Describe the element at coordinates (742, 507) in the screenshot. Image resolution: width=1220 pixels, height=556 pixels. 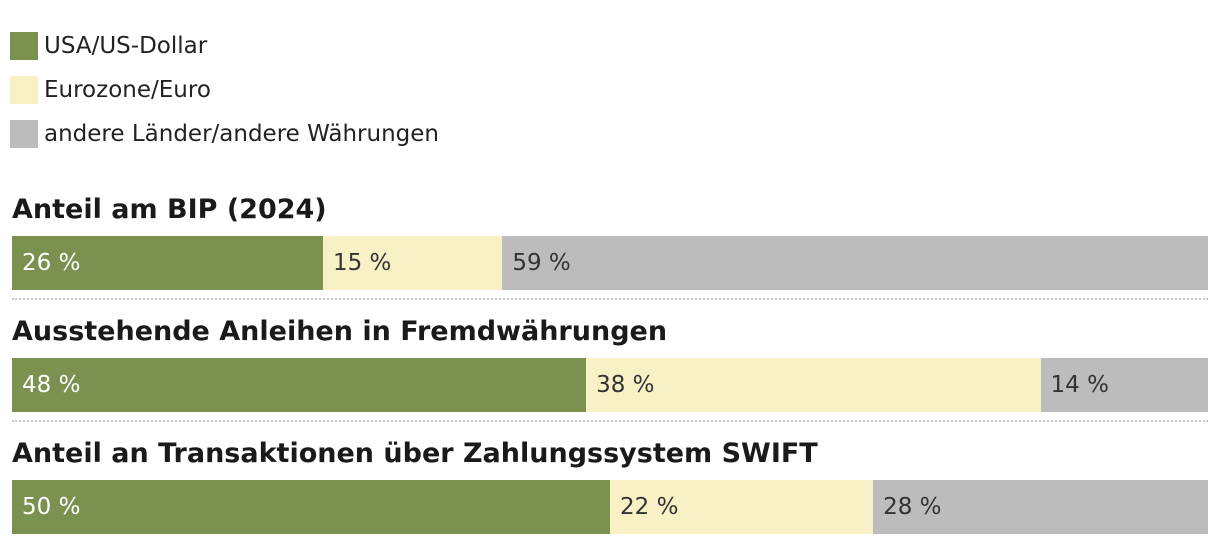
I see `bar-segment-eurozone: 22 %` at that location.